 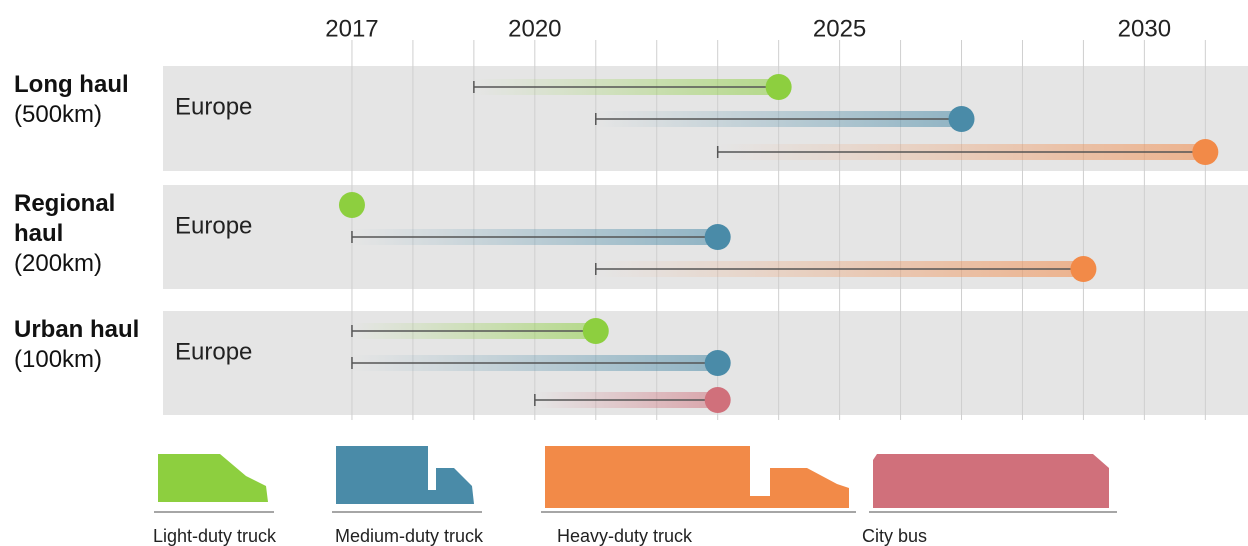 What do you see at coordinates (409, 536) in the screenshot?
I see `legend-label: Medium-duty truck` at bounding box center [409, 536].